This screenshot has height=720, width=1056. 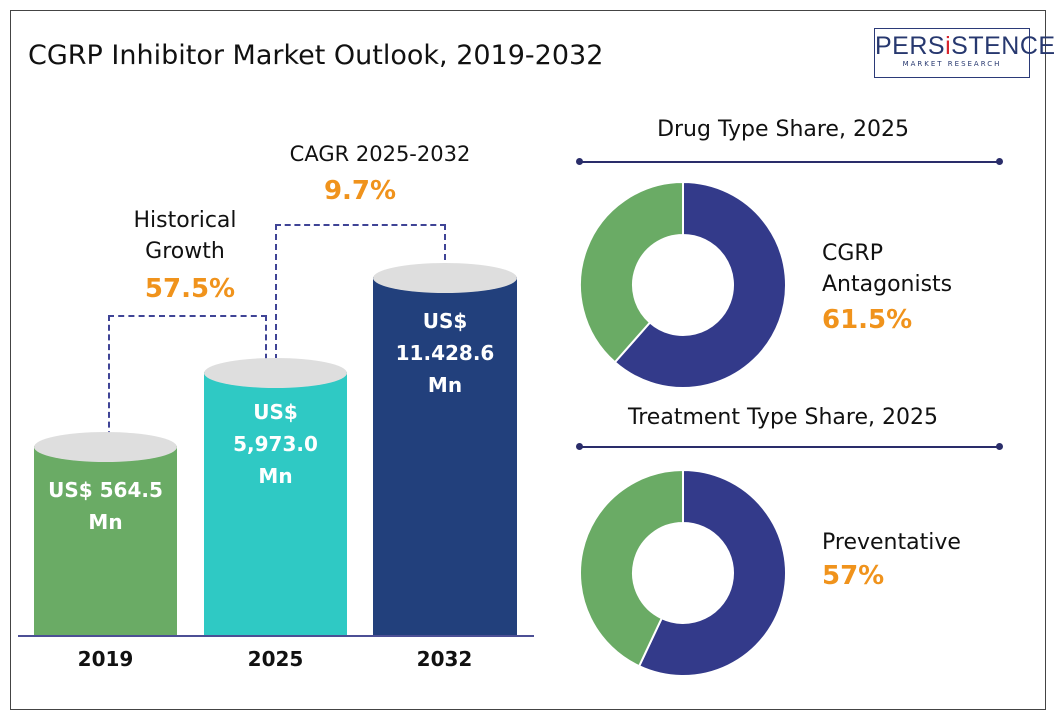 What do you see at coordinates (444, 659) in the screenshot?
I see `tick-label-2032: 2032` at bounding box center [444, 659].